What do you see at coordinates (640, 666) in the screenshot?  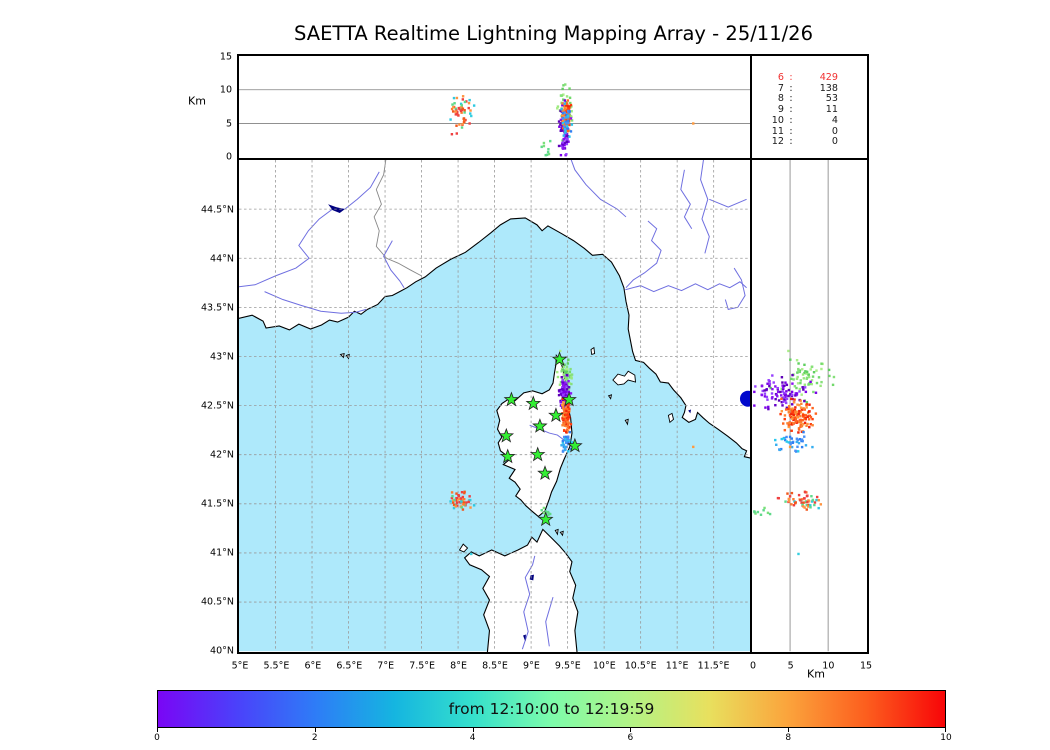 I see `lon-tick-label: 10.5°E` at bounding box center [640, 666].